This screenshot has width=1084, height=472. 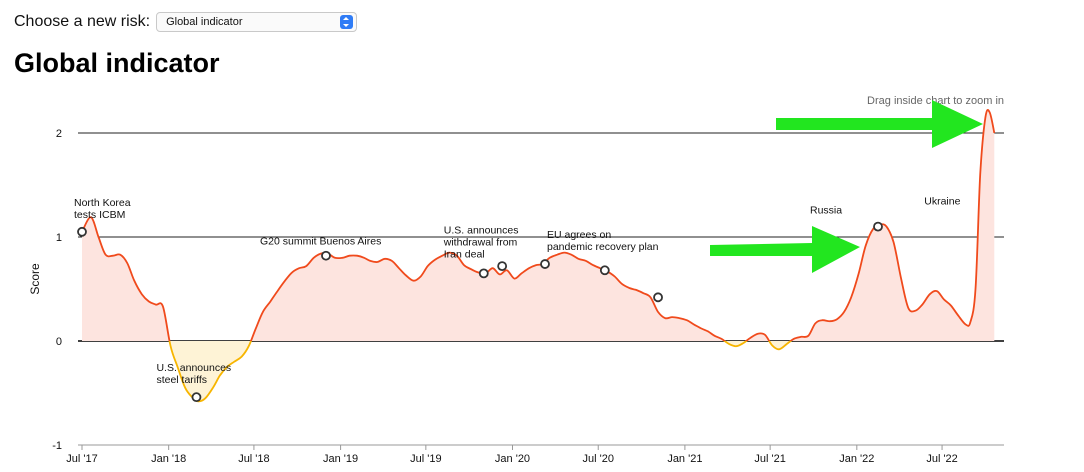 I want to click on annotation-label: withdrawal from, so click(x=480, y=242).